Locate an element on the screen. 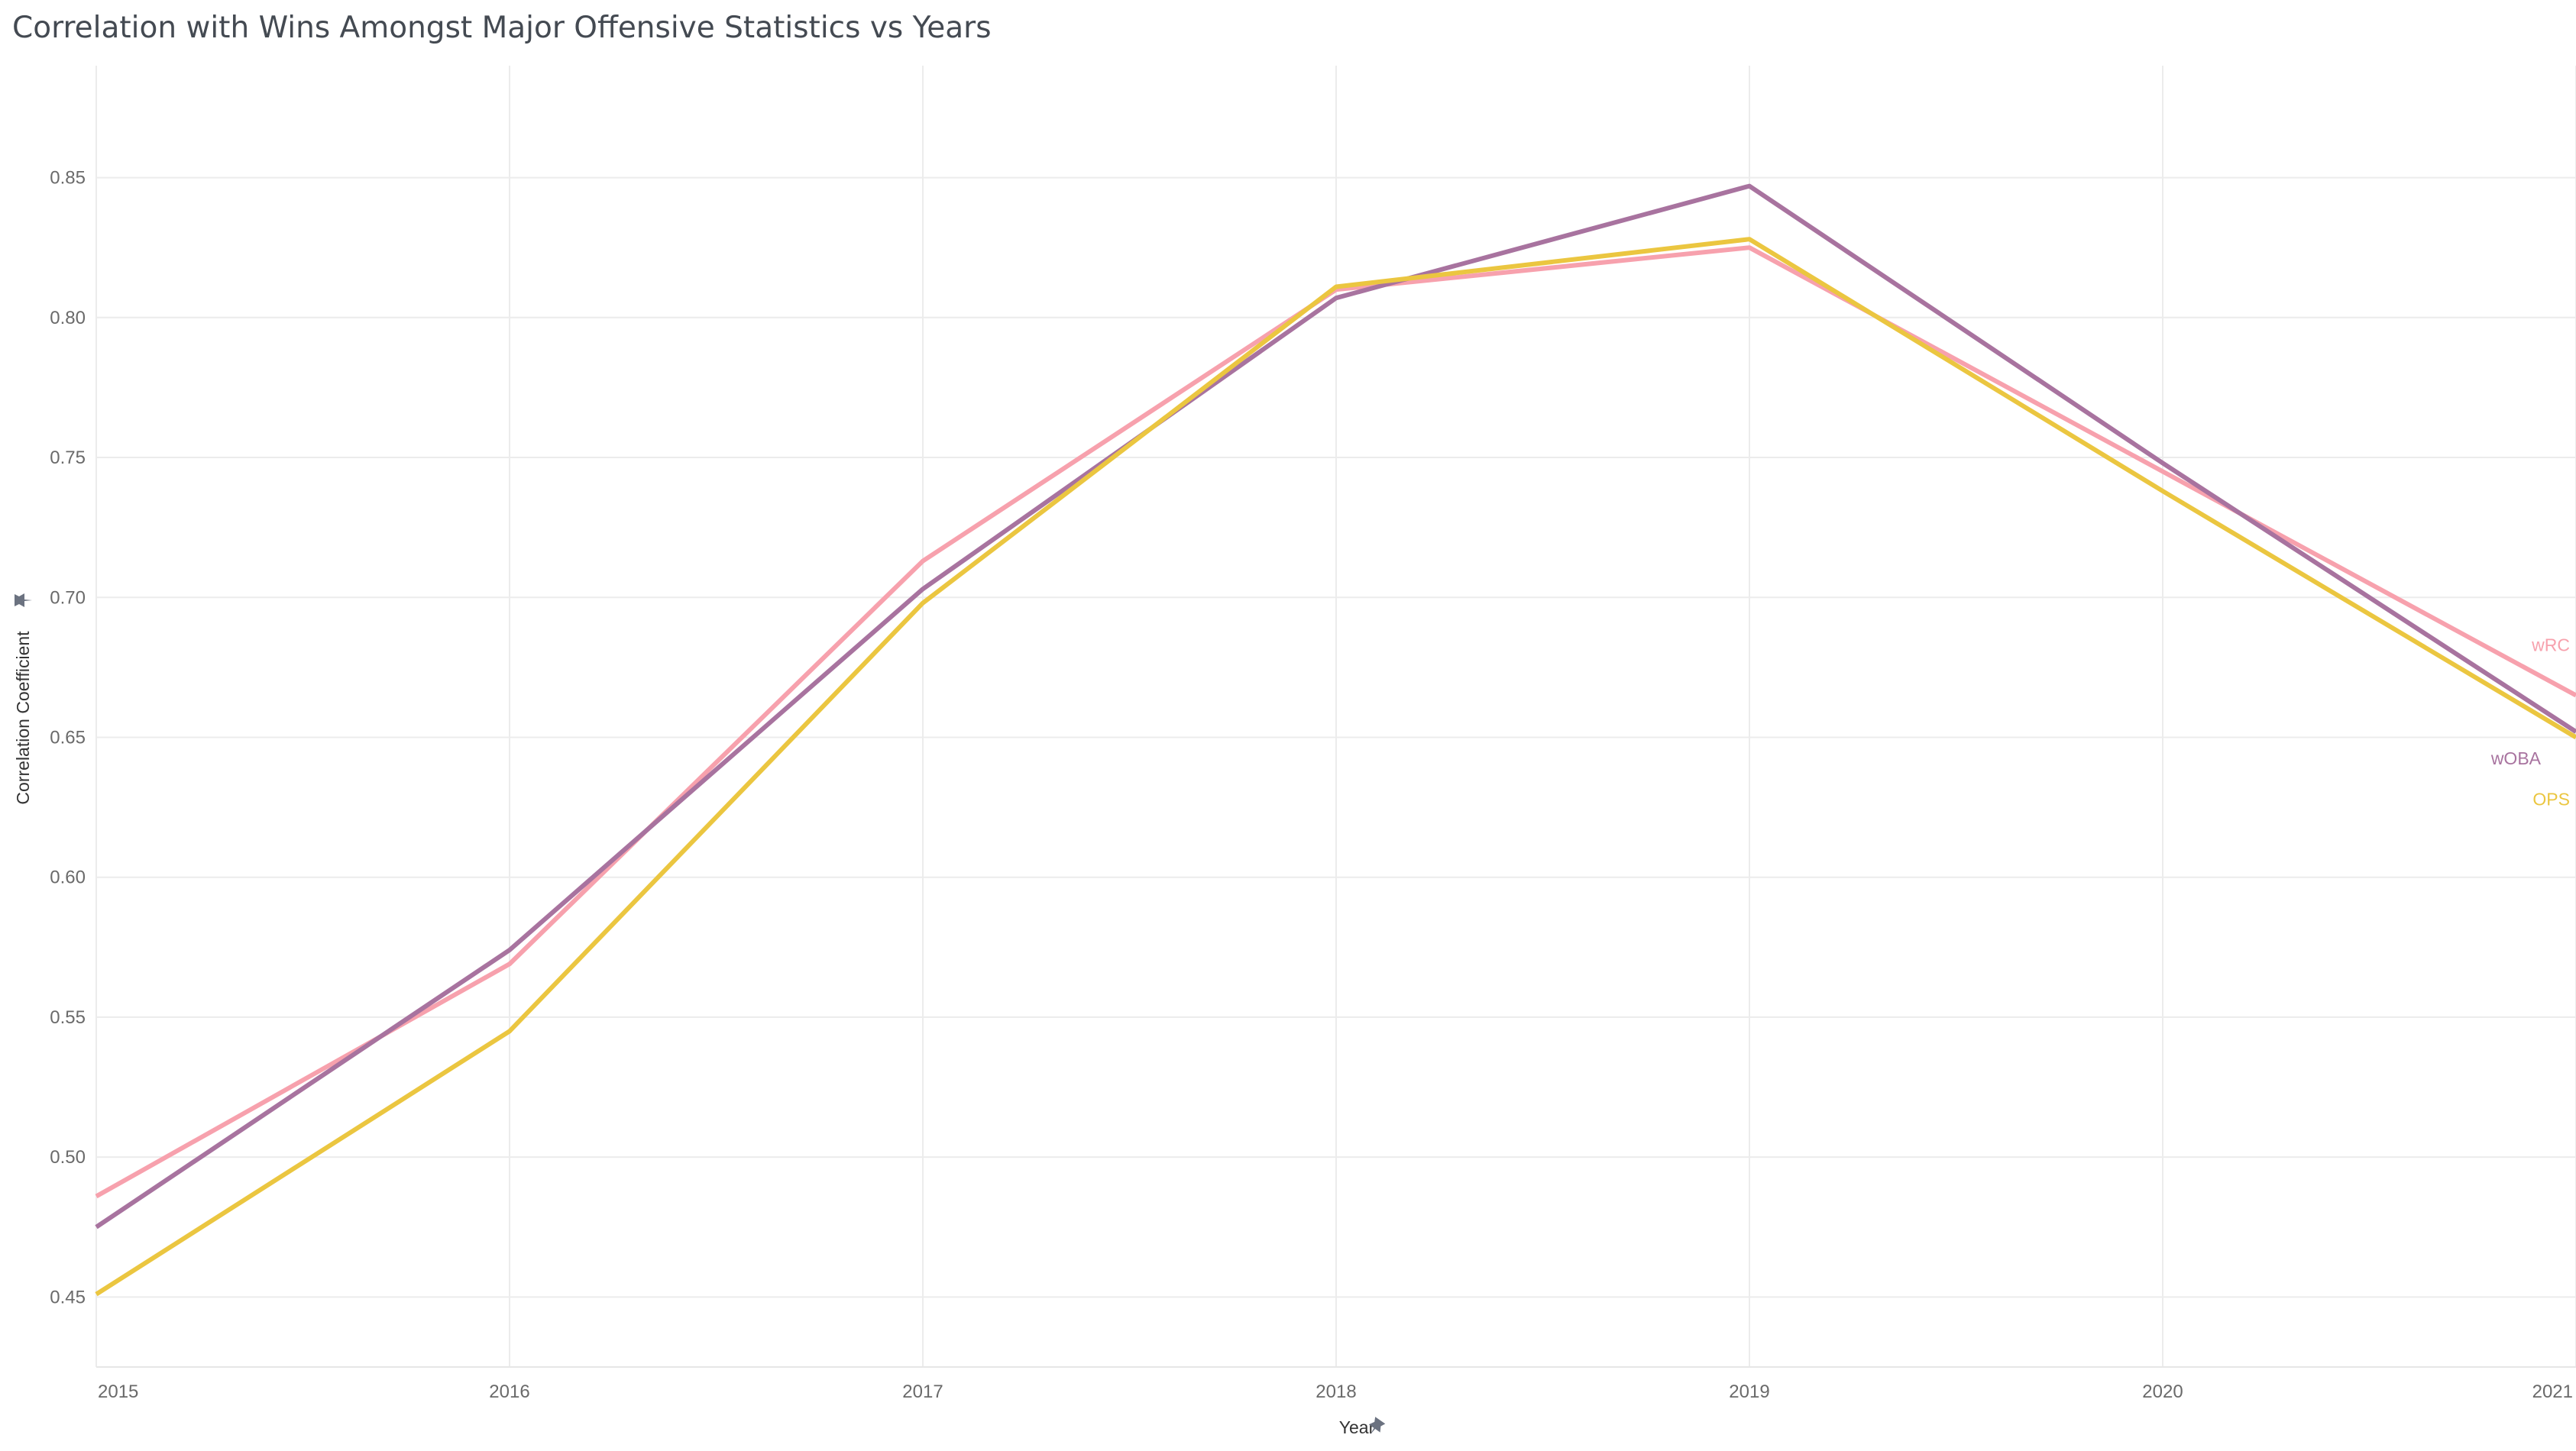  x-tick-label: 2021 is located at coordinates (2552, 1392).